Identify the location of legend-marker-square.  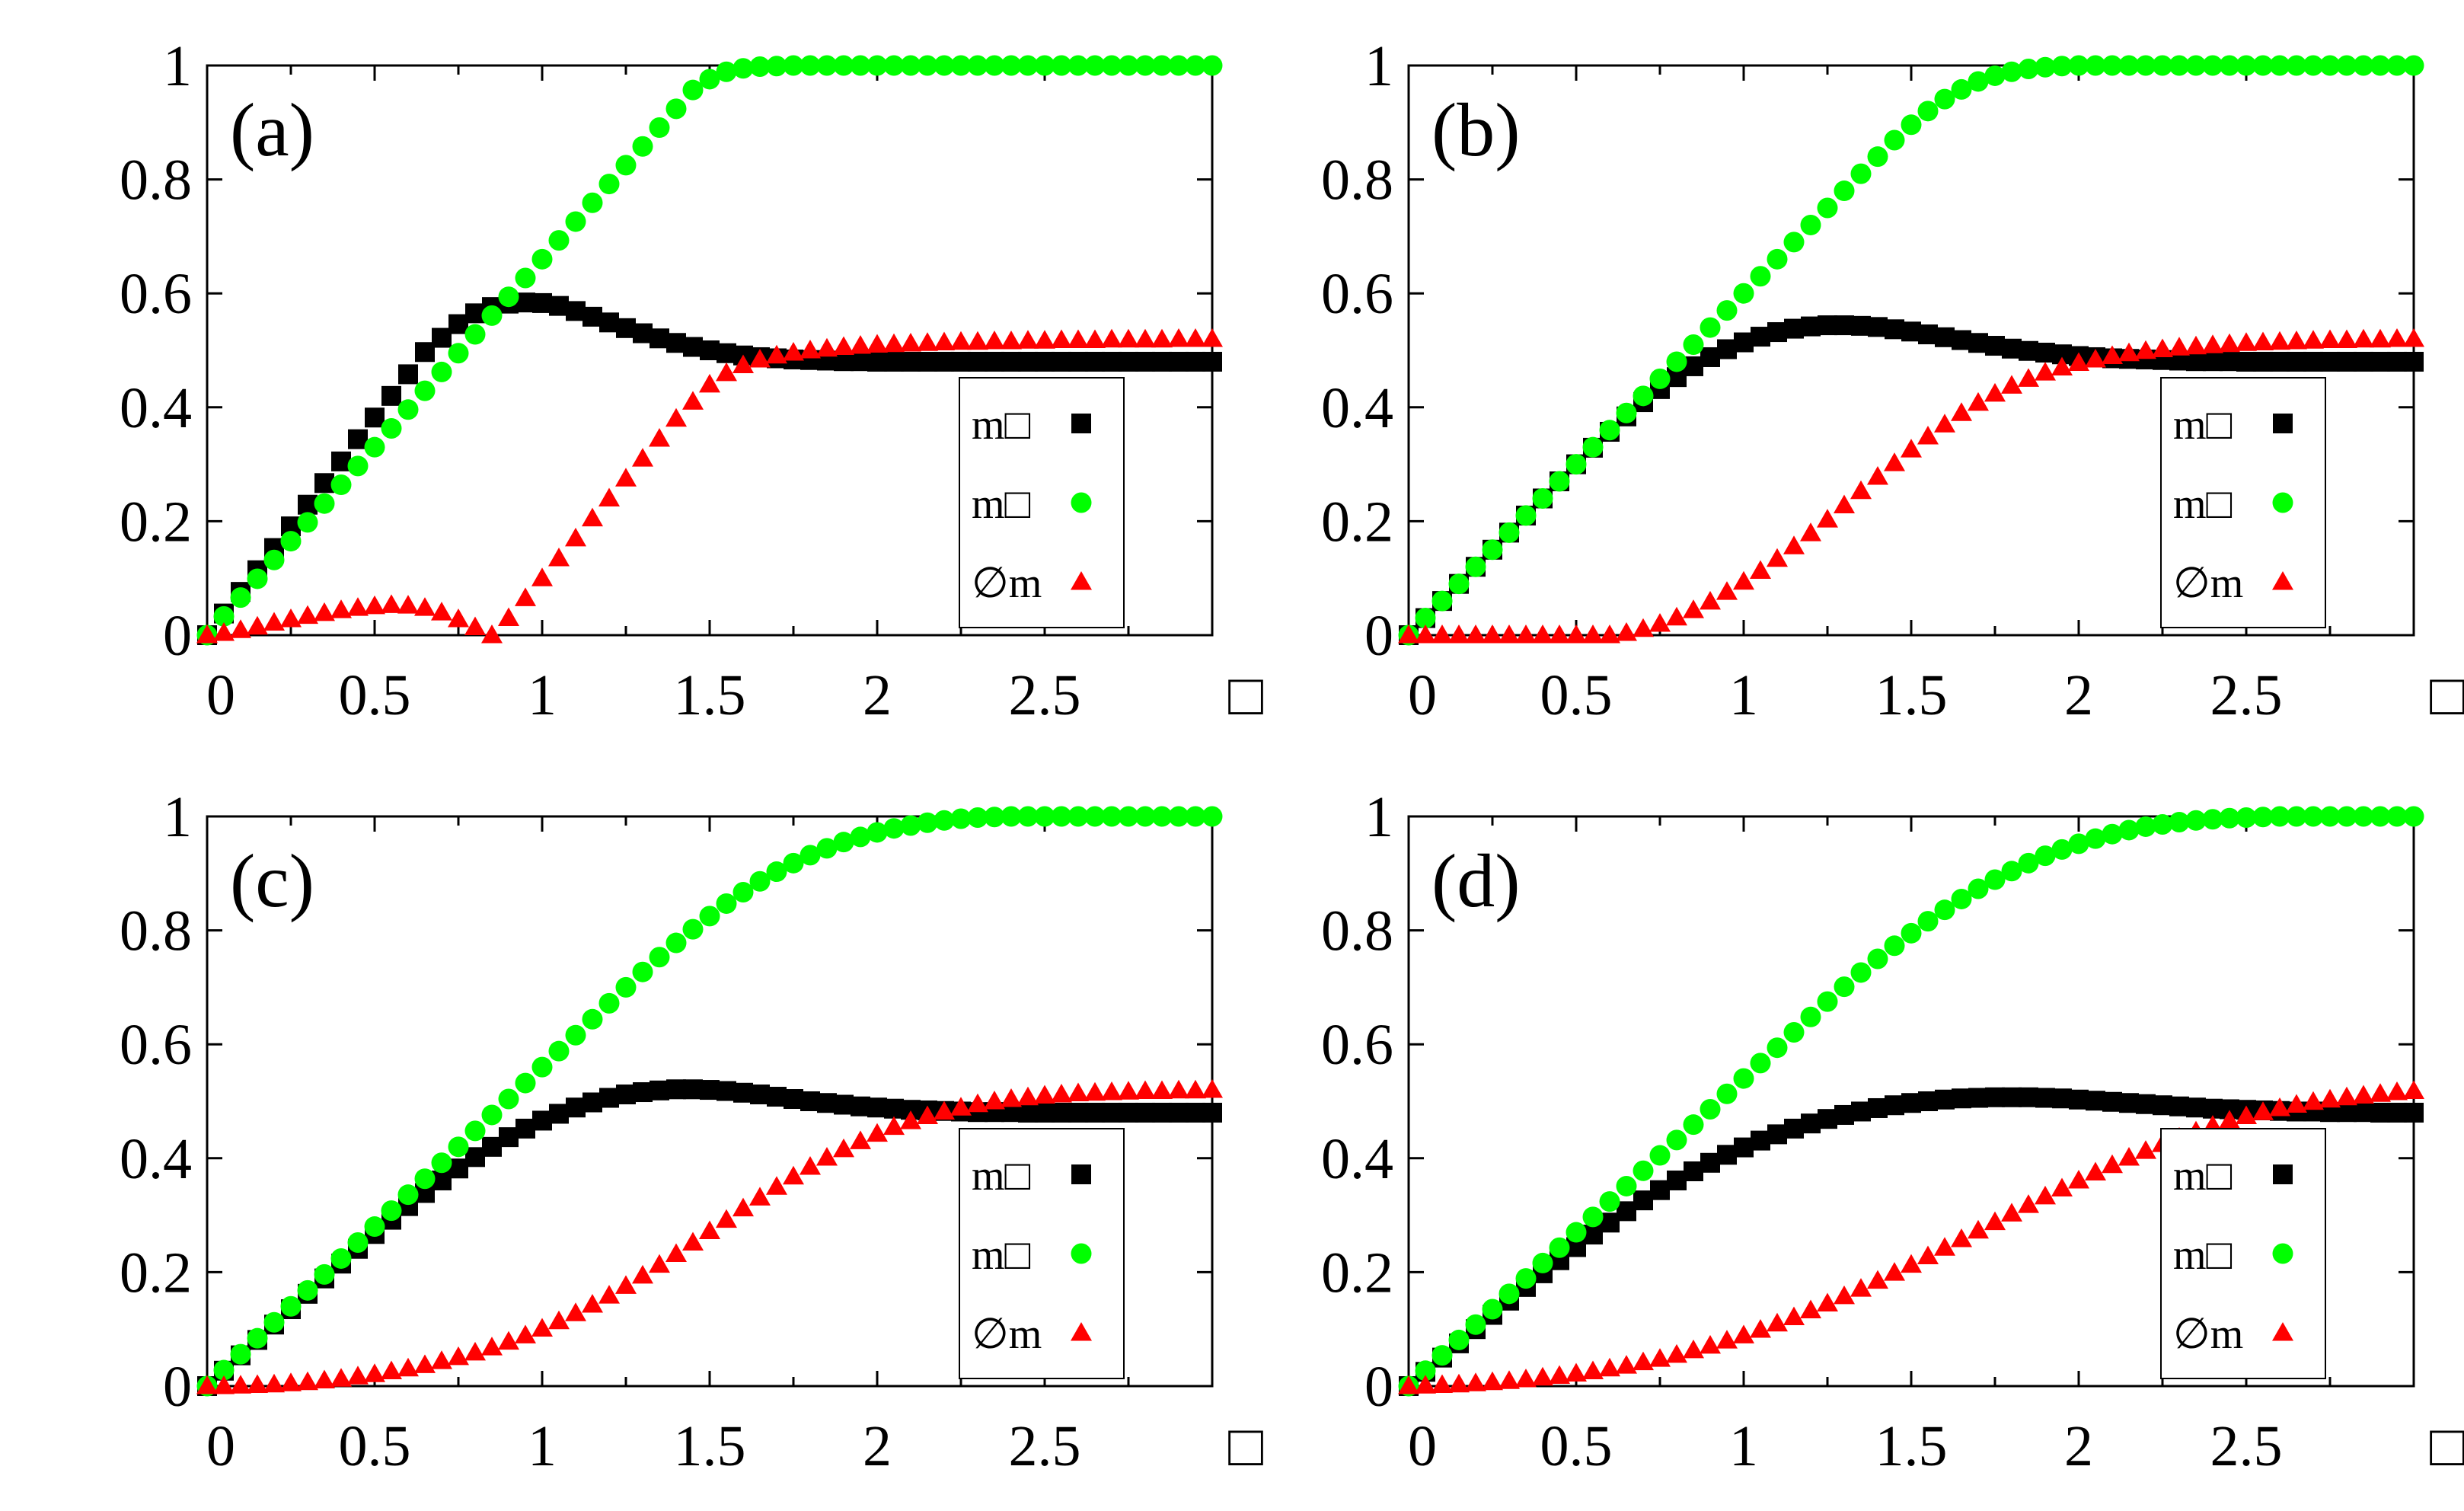
(2283, 423).